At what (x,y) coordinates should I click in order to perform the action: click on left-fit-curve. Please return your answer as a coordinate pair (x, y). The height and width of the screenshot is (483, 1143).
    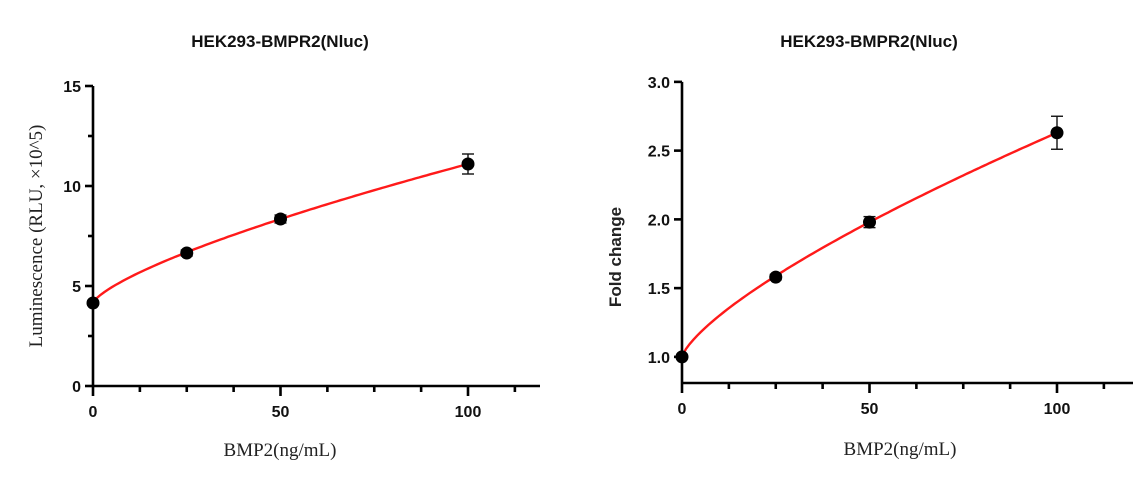
    Looking at the image, I should click on (280, 233).